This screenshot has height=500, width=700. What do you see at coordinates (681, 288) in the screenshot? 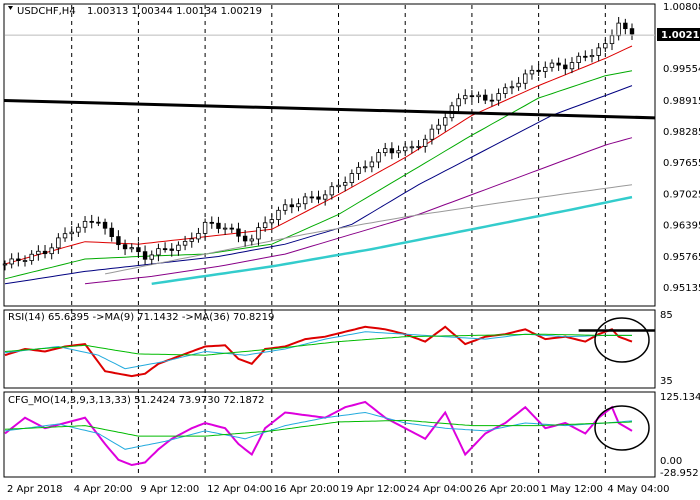
I see `price-tick-8: 0.95135` at bounding box center [681, 288].